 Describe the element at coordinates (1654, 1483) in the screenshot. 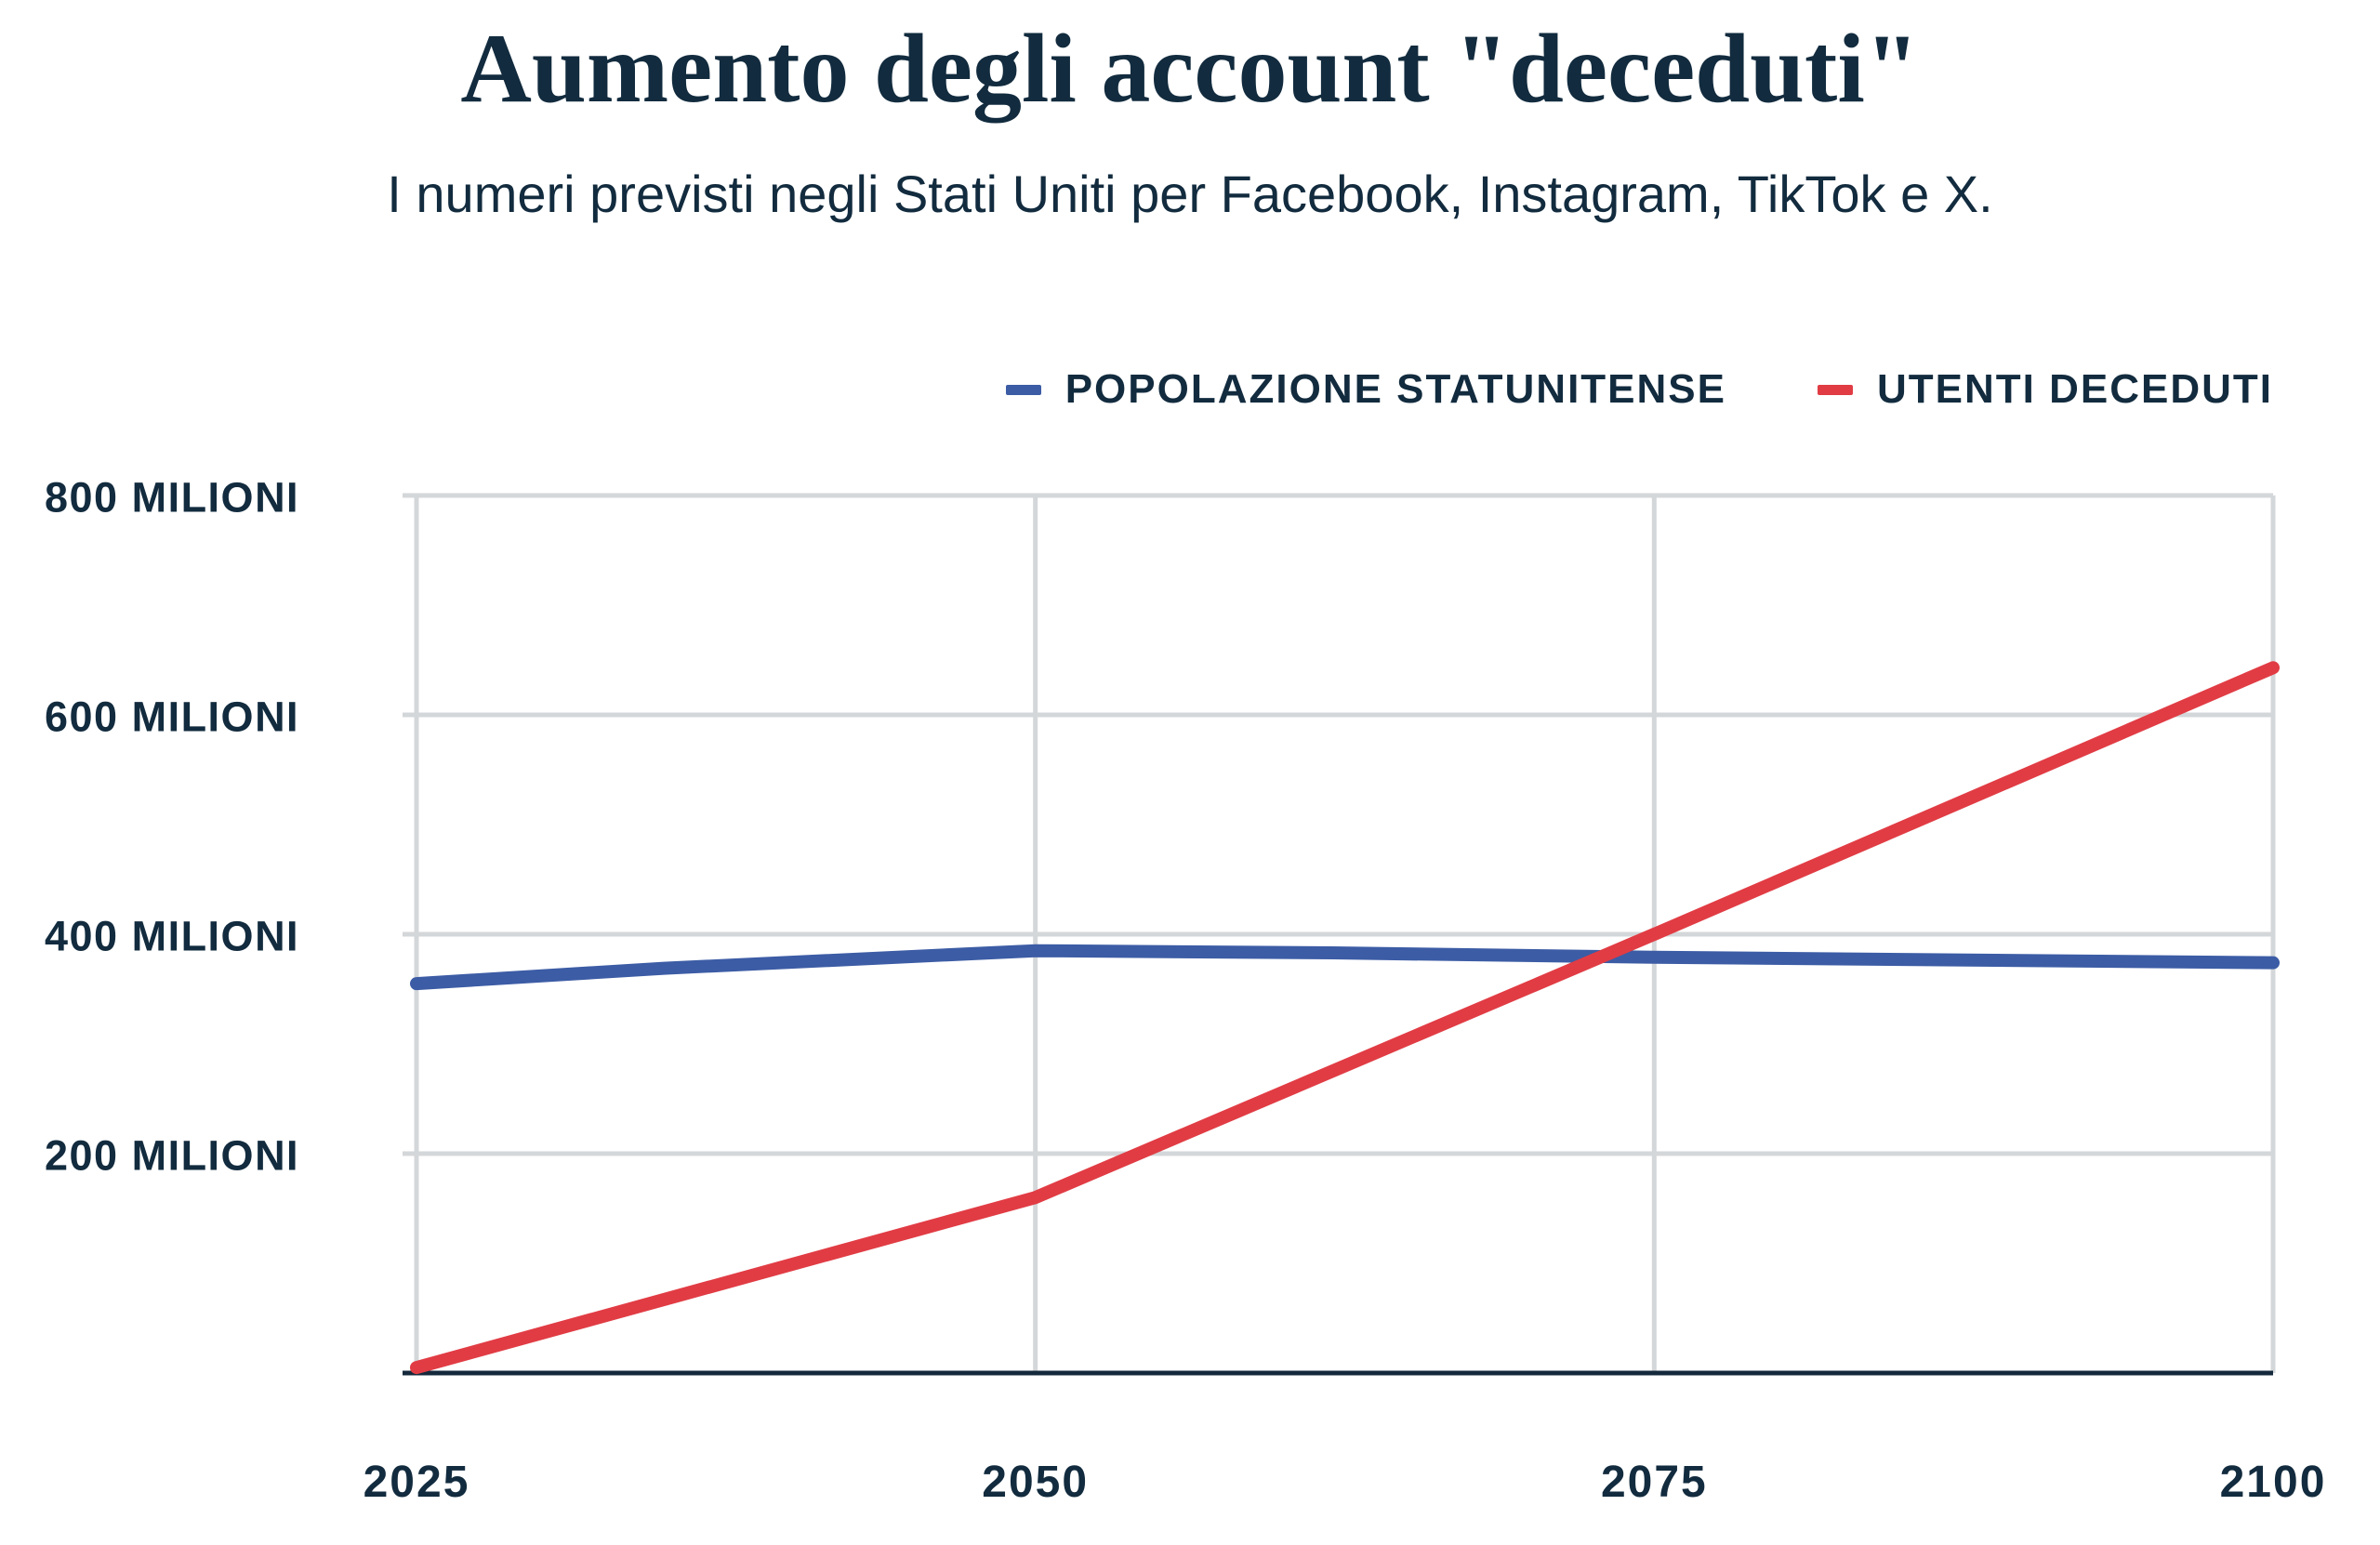

I see `x-tick-label: 2075` at that location.